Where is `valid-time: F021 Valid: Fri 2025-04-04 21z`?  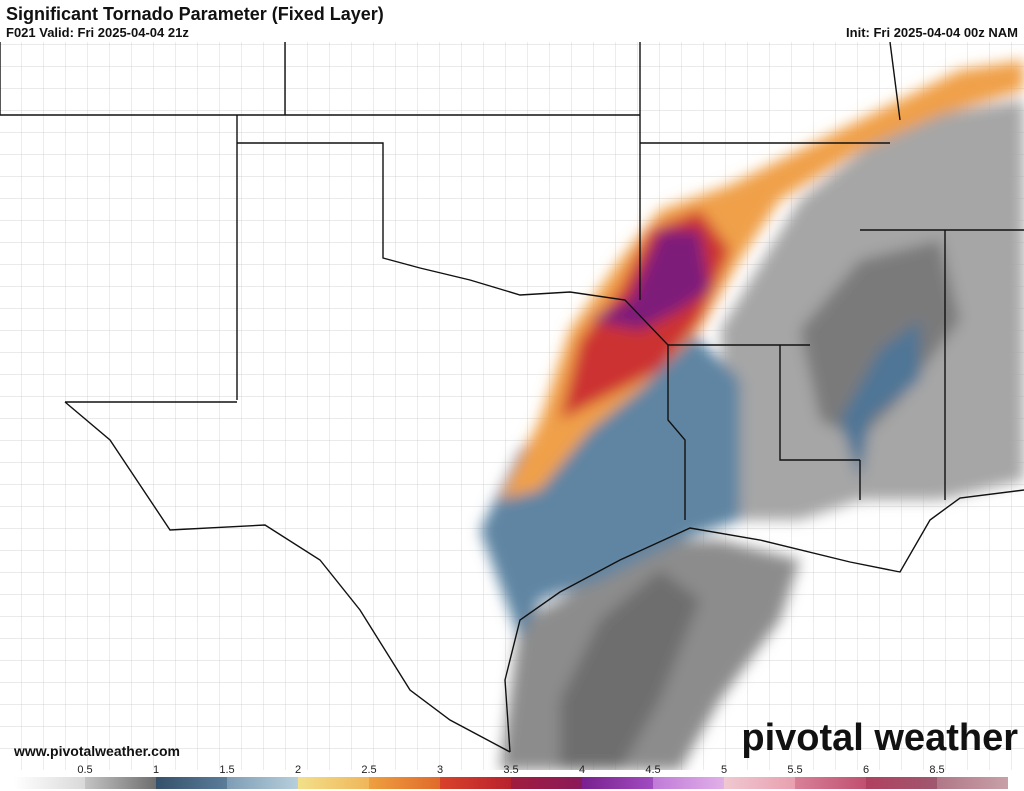 valid-time: F021 Valid: Fri 2025-04-04 21z is located at coordinates (97, 32).